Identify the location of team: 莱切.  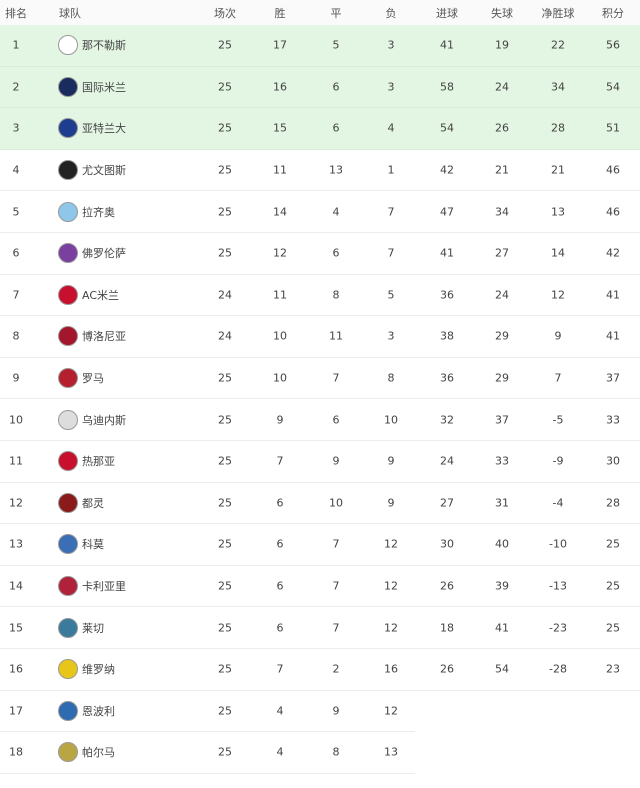
(81, 627).